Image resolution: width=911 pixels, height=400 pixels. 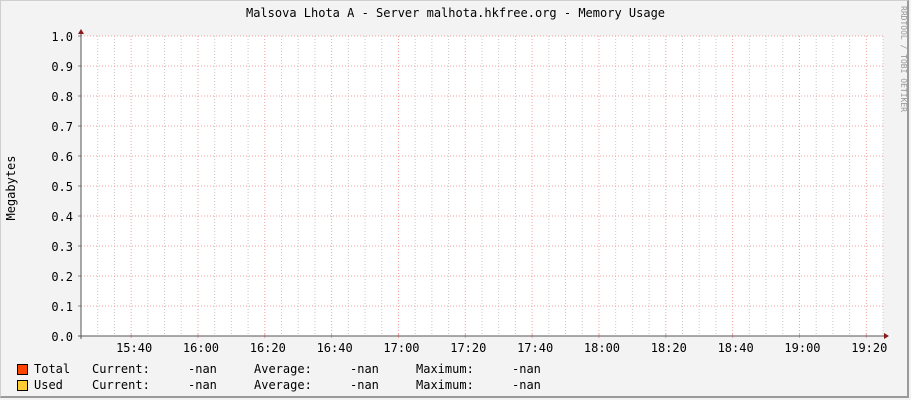 What do you see at coordinates (62, 157) in the screenshot?
I see `y-tick-label: 0.6` at bounding box center [62, 157].